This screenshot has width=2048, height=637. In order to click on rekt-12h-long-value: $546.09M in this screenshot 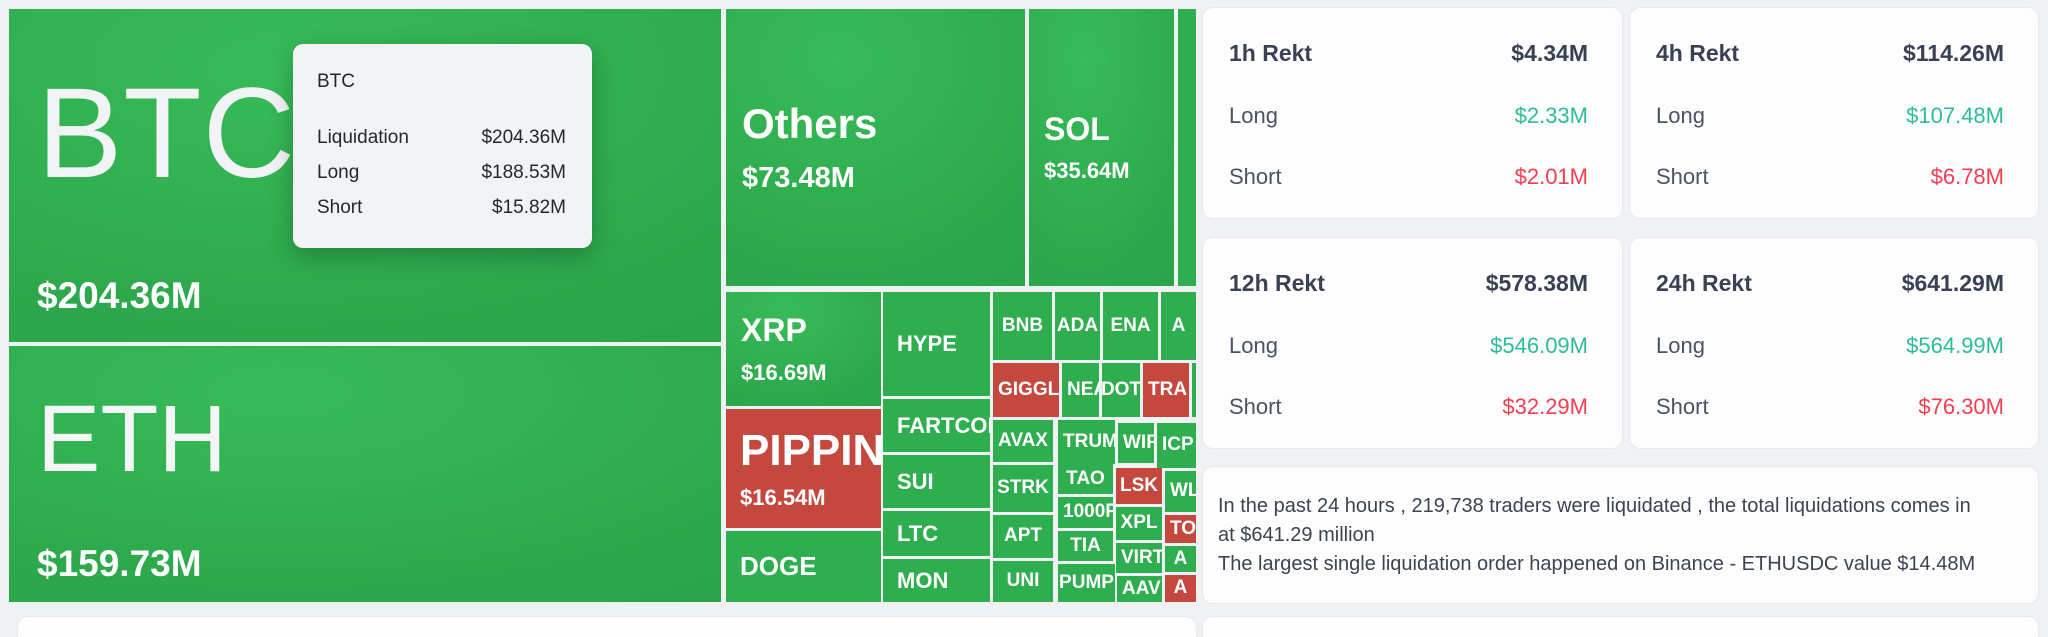, I will do `click(1539, 345)`.